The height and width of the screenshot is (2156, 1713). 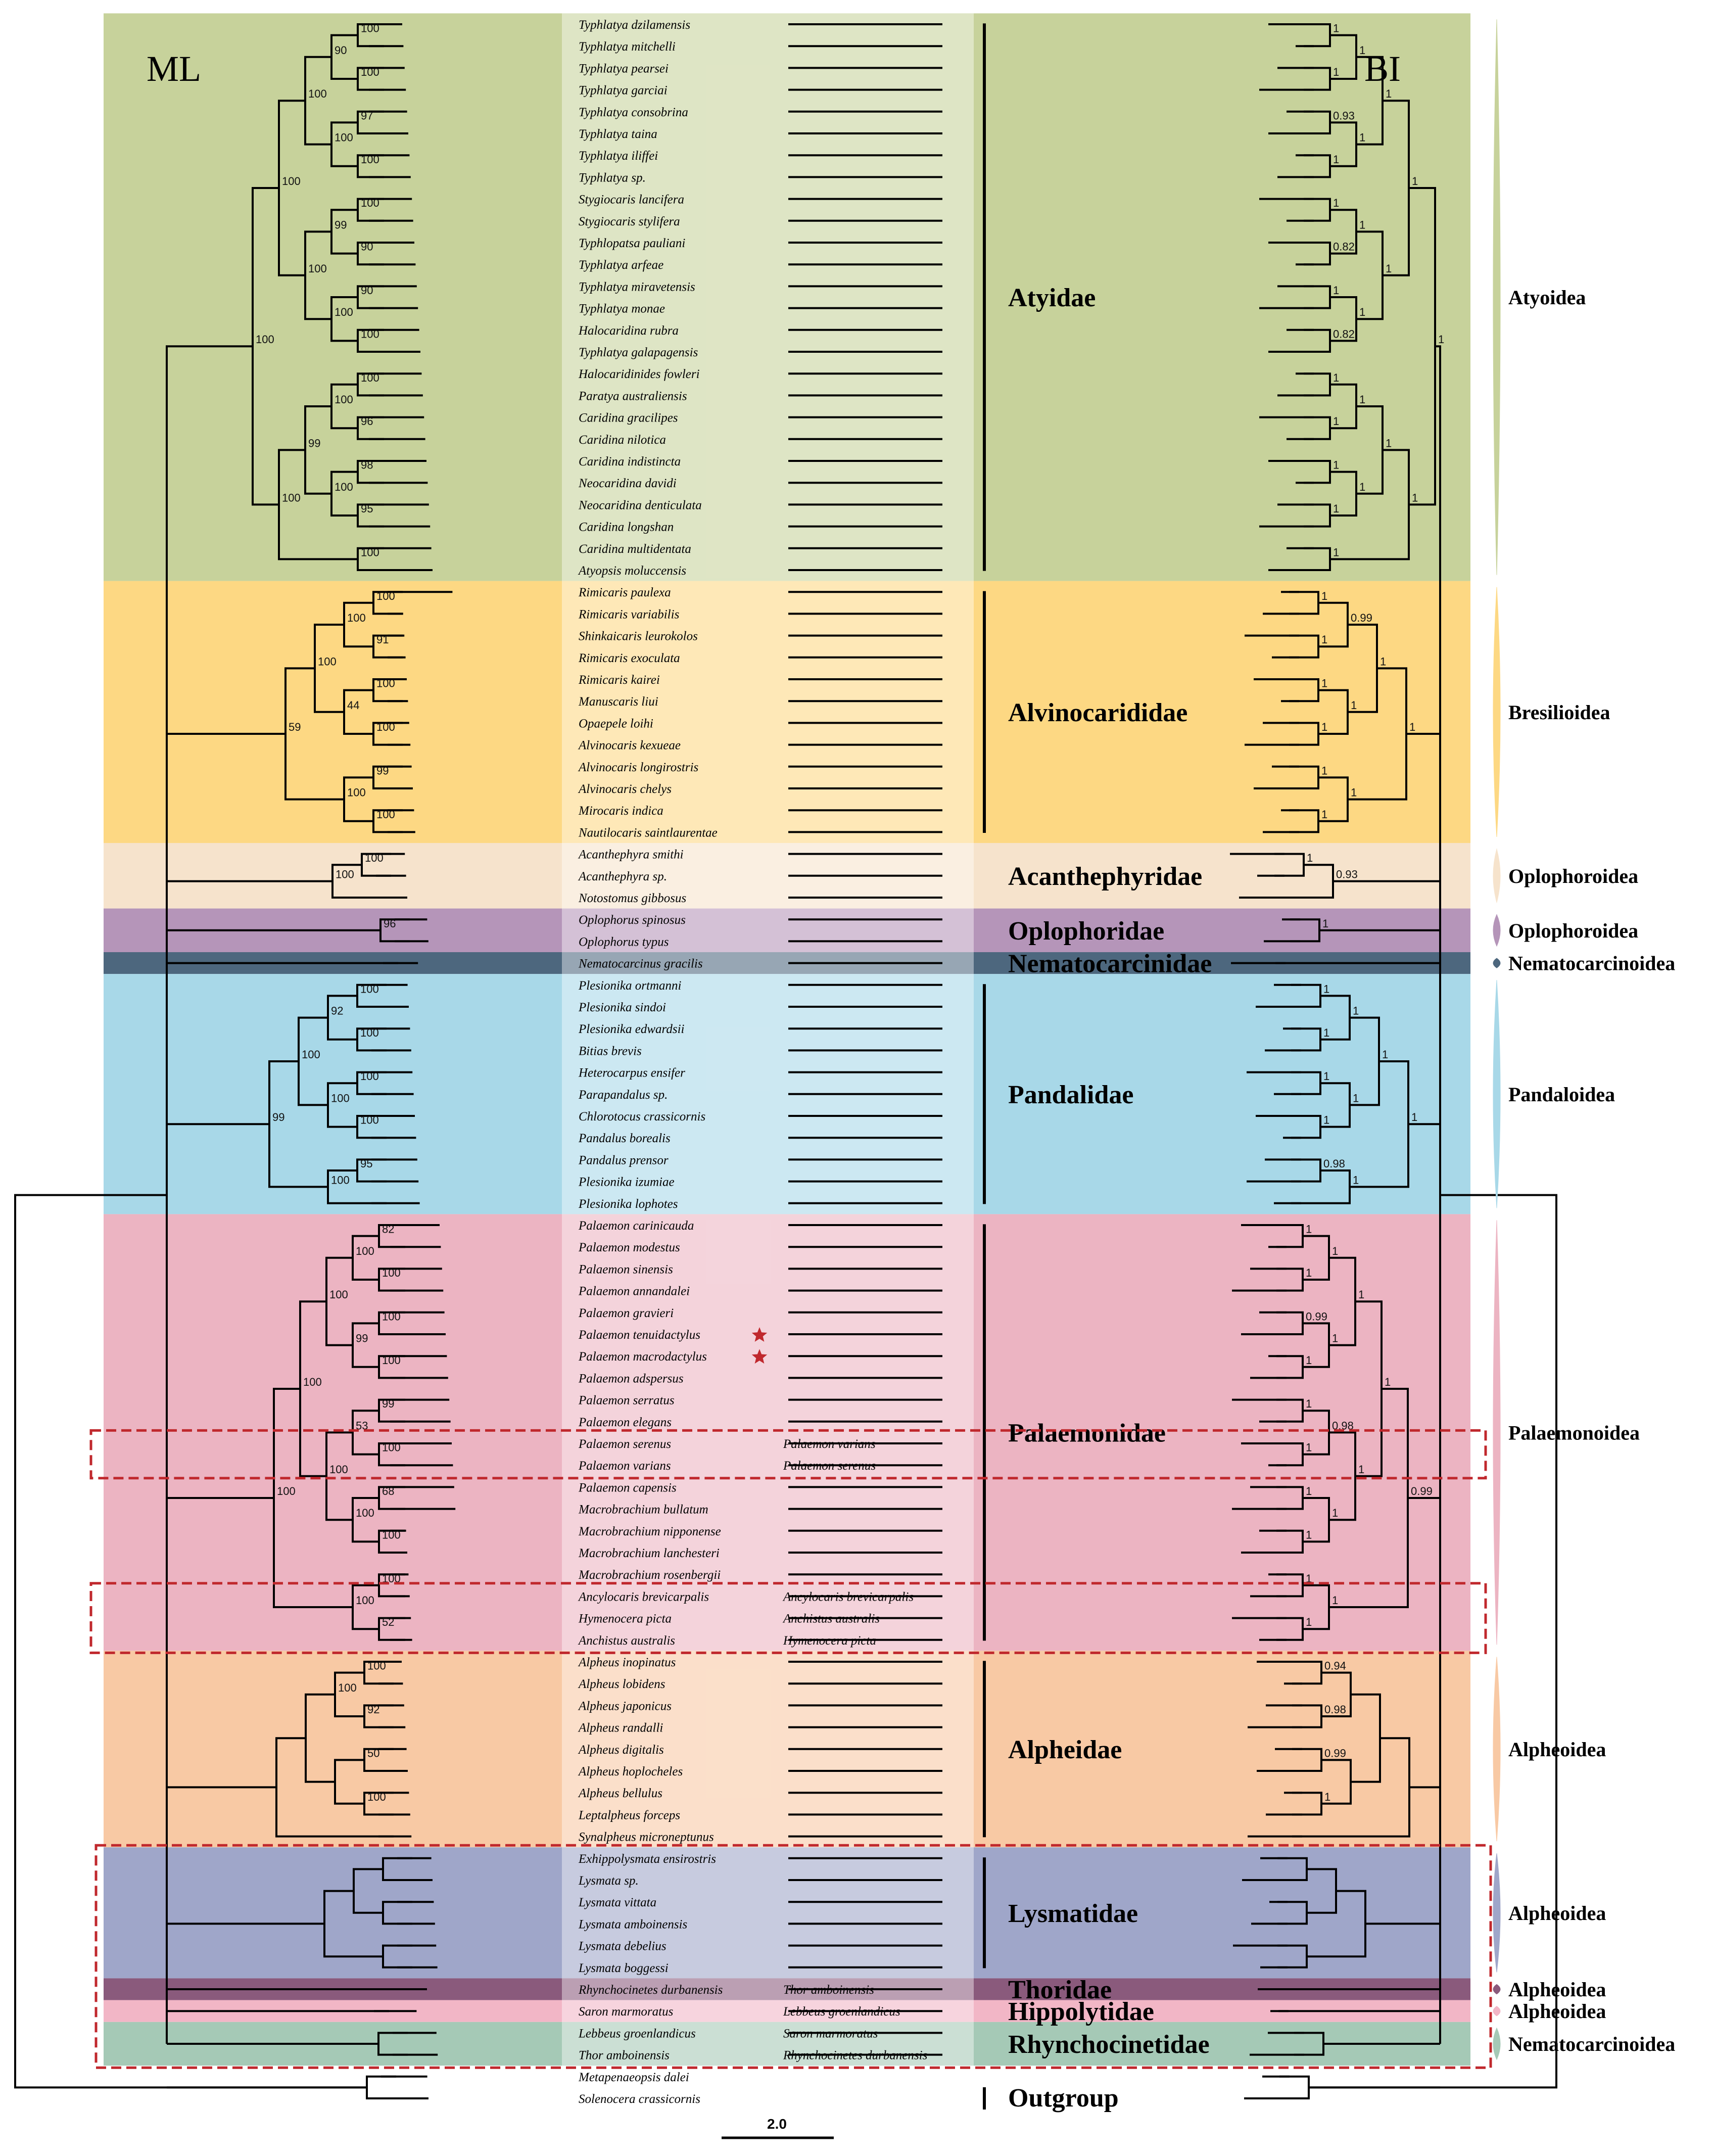 I want to click on taxon-label: Typhlatya monae, so click(x=622, y=309).